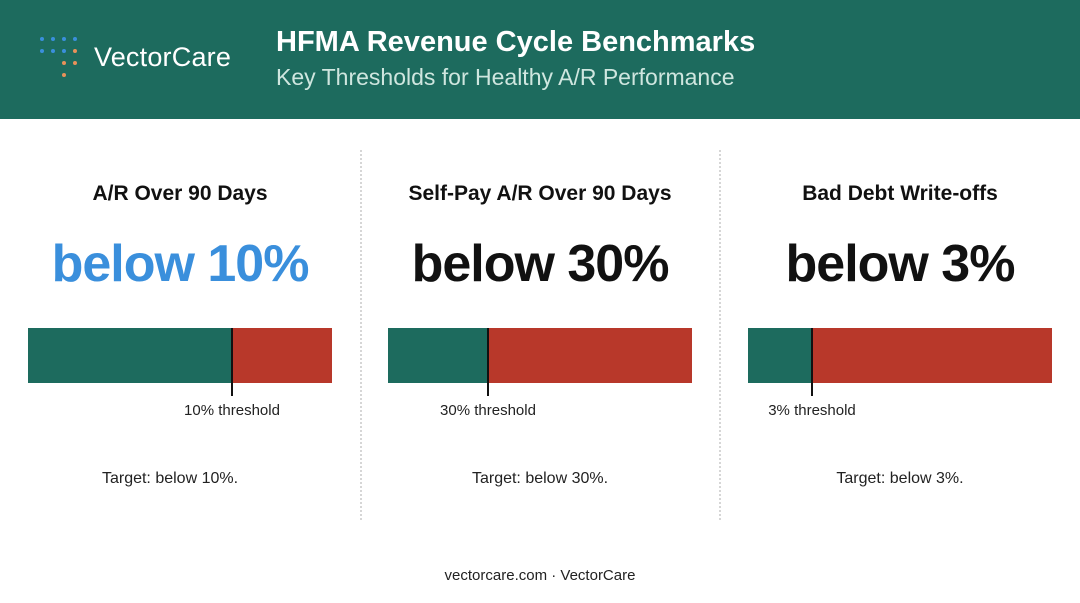 This screenshot has width=1080, height=603. What do you see at coordinates (163, 57) in the screenshot?
I see `logo-text: VectorCare` at bounding box center [163, 57].